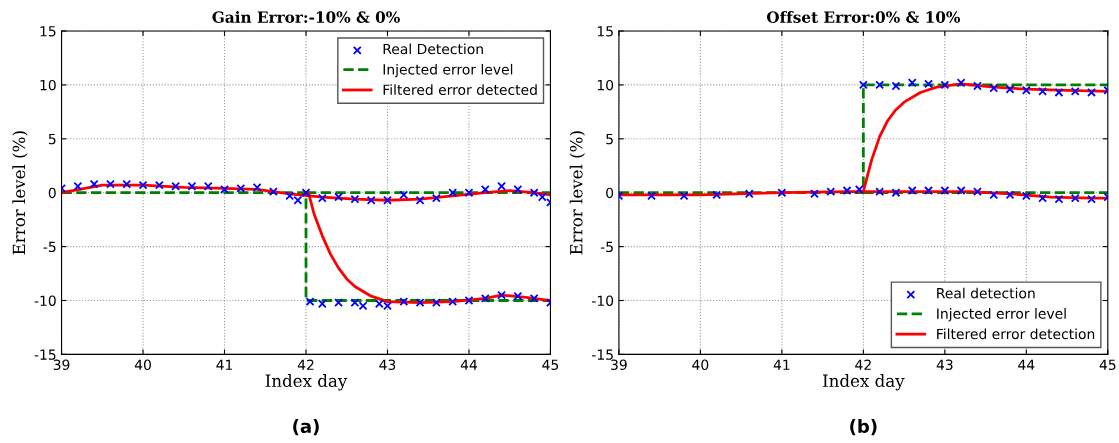 This screenshot has height=443, width=1119. What do you see at coordinates (433, 49) in the screenshot?
I see `legend-label: Real Detection` at bounding box center [433, 49].